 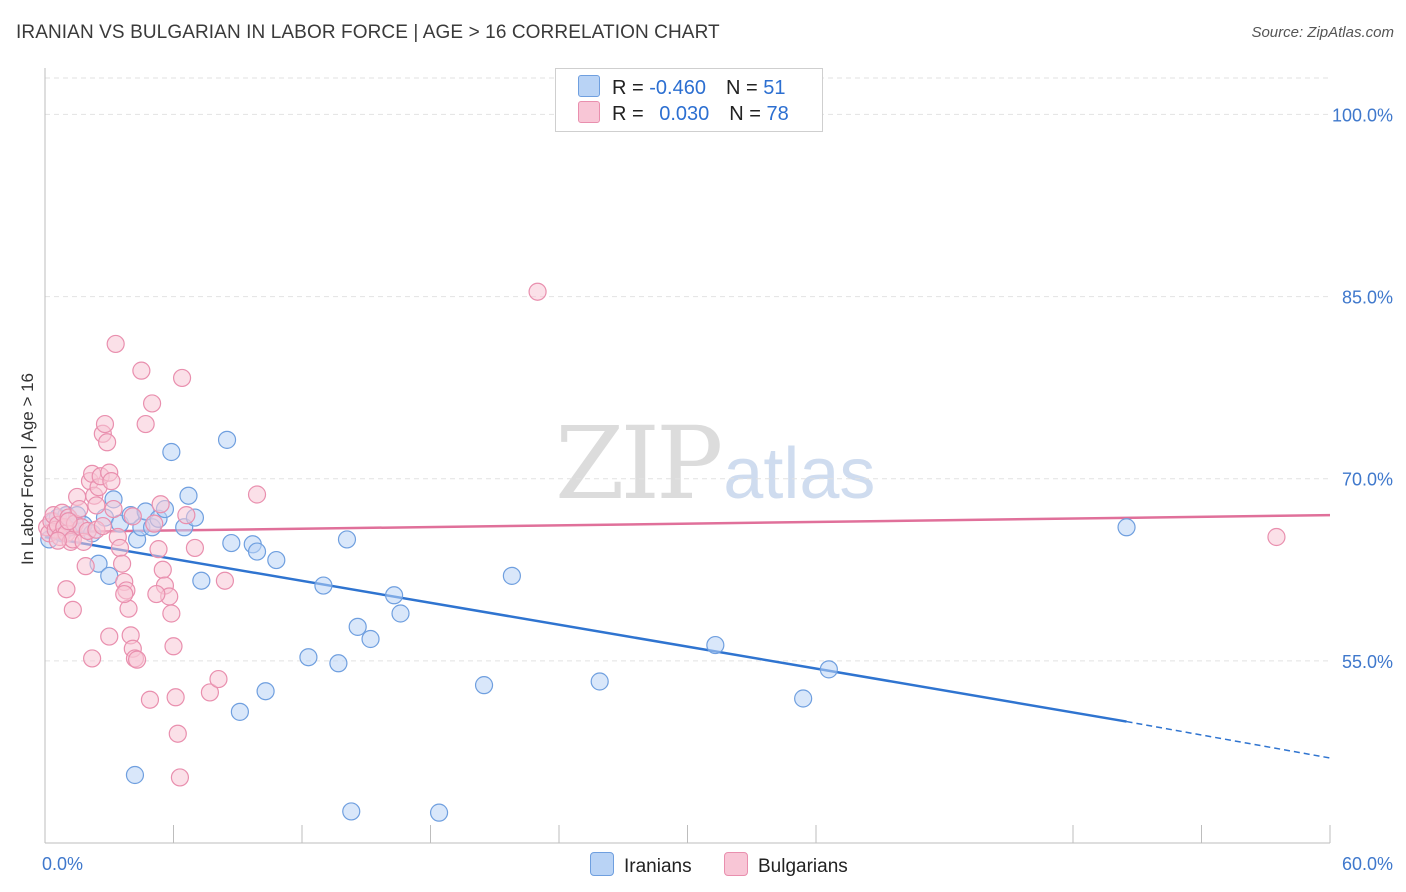 I want to click on iranians-legend-swatch, so click(x=602, y=864).